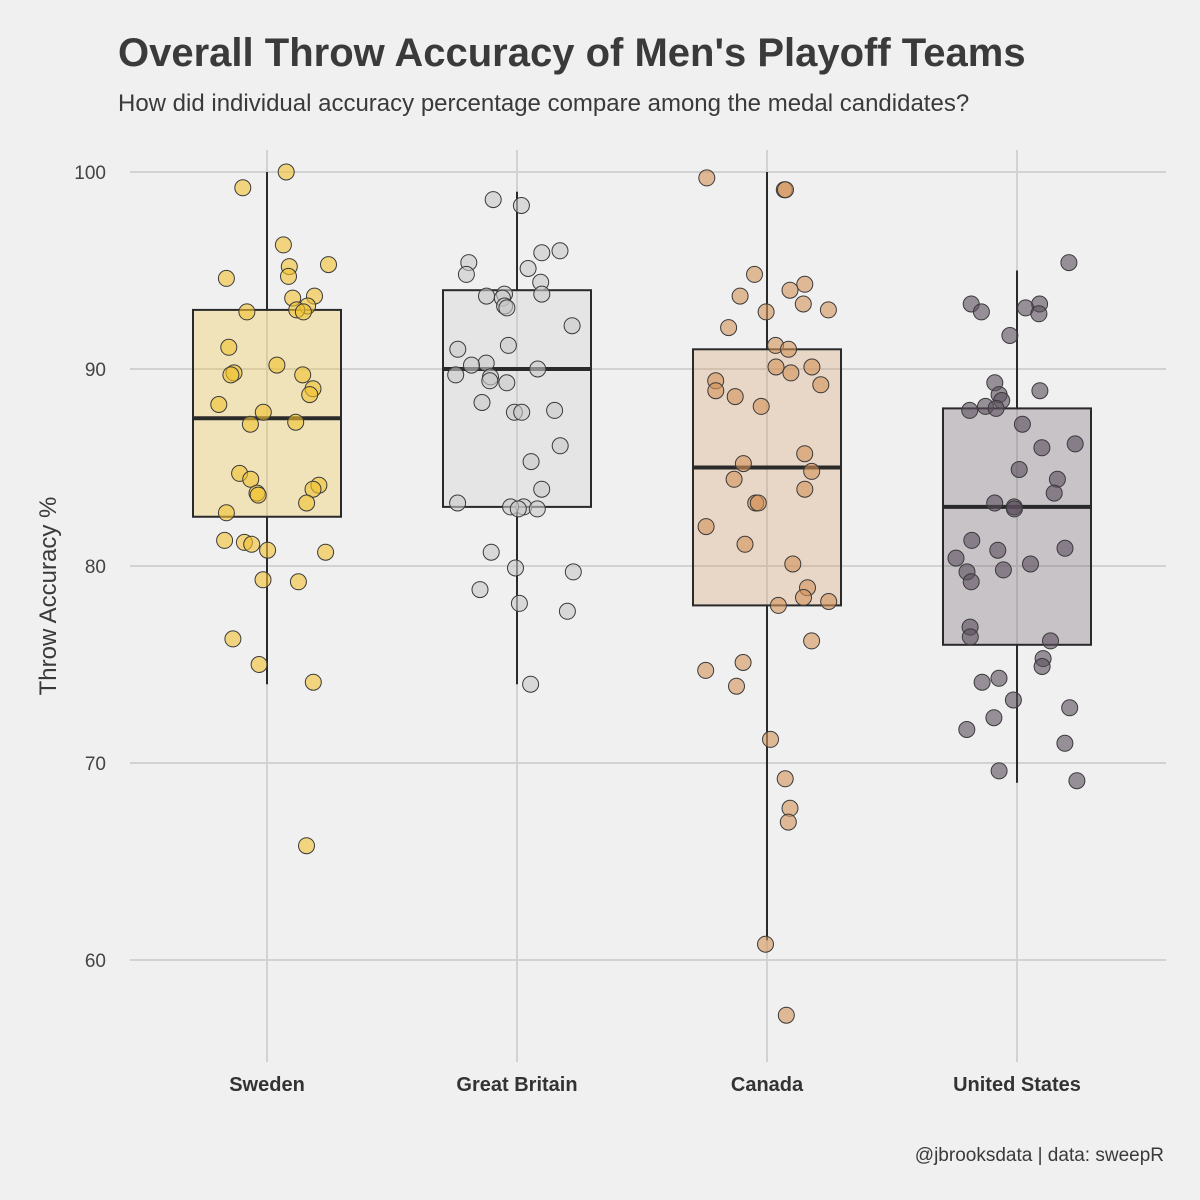 Image resolution: width=1200 pixels, height=1200 pixels. What do you see at coordinates (95, 370) in the screenshot?
I see `y-tick-label: 90` at bounding box center [95, 370].